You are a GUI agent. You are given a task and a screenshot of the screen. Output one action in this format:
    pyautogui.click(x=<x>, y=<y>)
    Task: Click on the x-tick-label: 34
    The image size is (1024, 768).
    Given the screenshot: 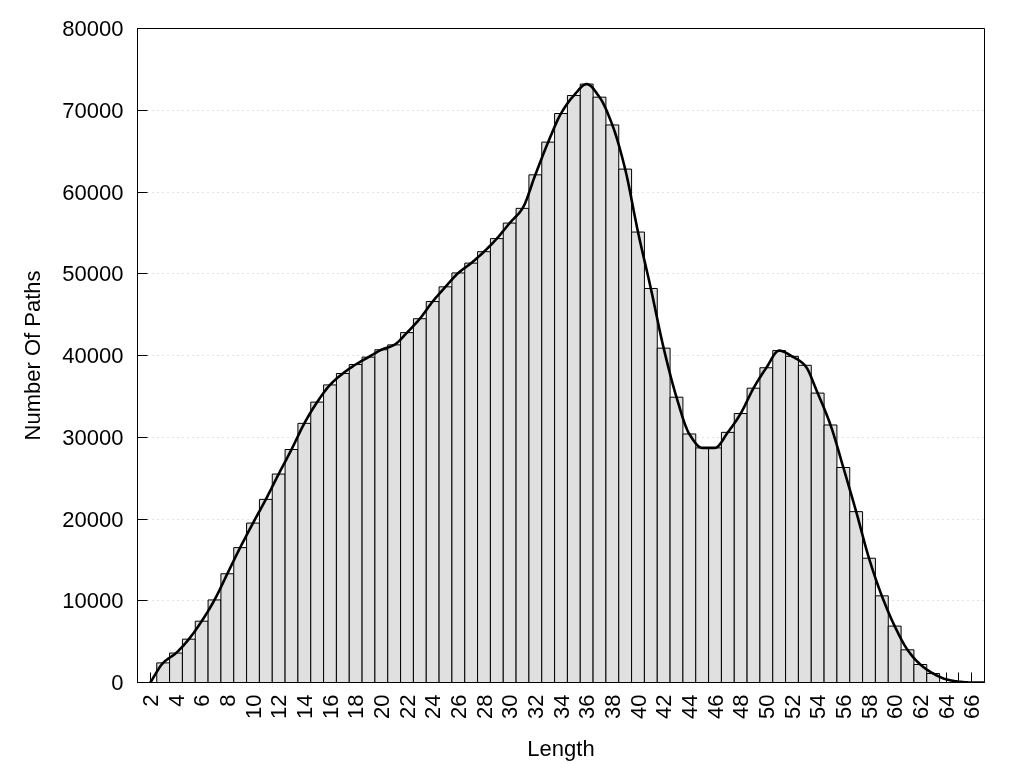 What is the action you would take?
    pyautogui.click(x=561, y=706)
    